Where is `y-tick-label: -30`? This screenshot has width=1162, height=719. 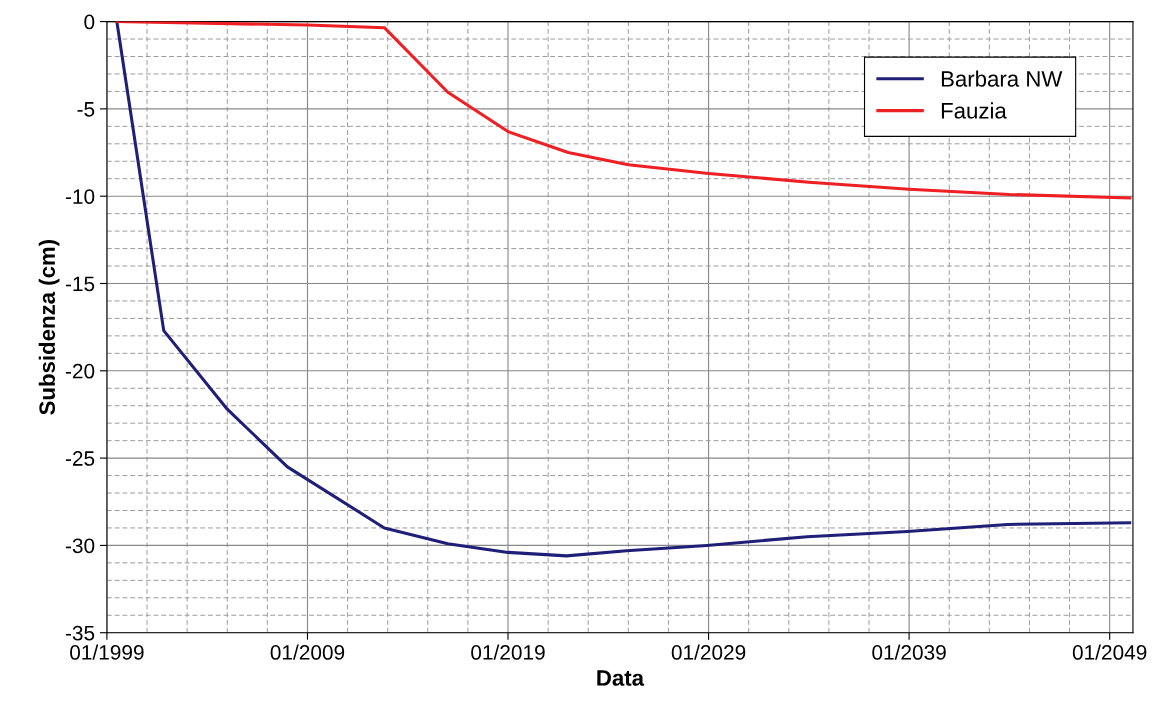
y-tick-label: -30 is located at coordinates (80, 546).